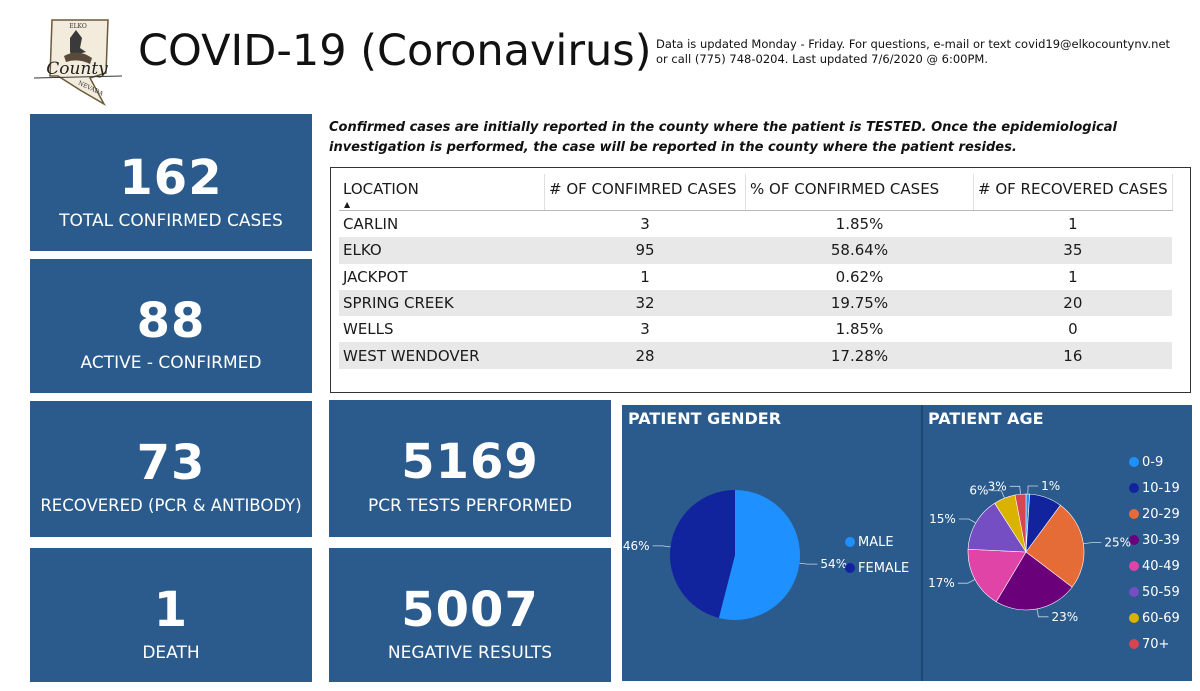  What do you see at coordinates (1073, 192) in the screenshot?
I see `column-header-recovered-count: # OF RECOVERED CASES` at bounding box center [1073, 192].